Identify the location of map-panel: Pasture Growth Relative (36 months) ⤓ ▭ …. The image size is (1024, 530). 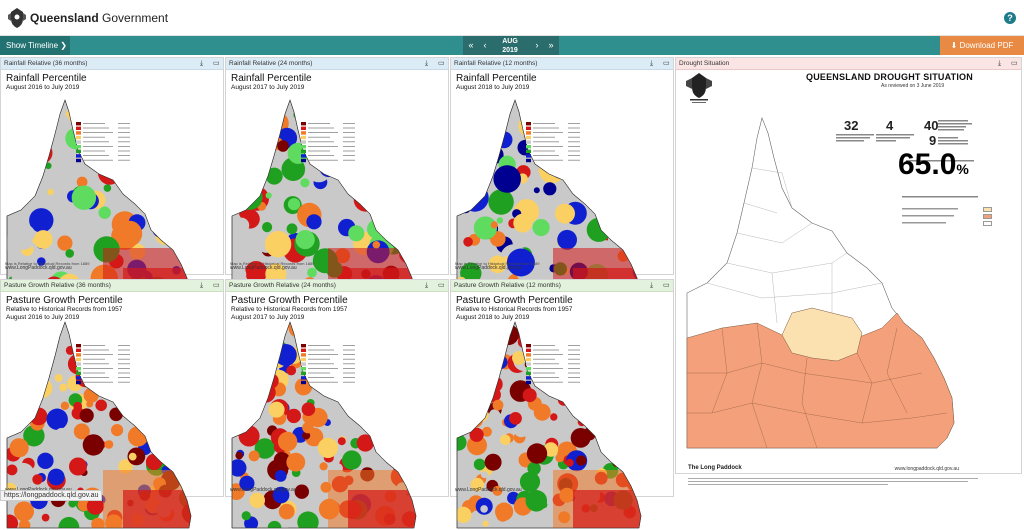
(112, 388).